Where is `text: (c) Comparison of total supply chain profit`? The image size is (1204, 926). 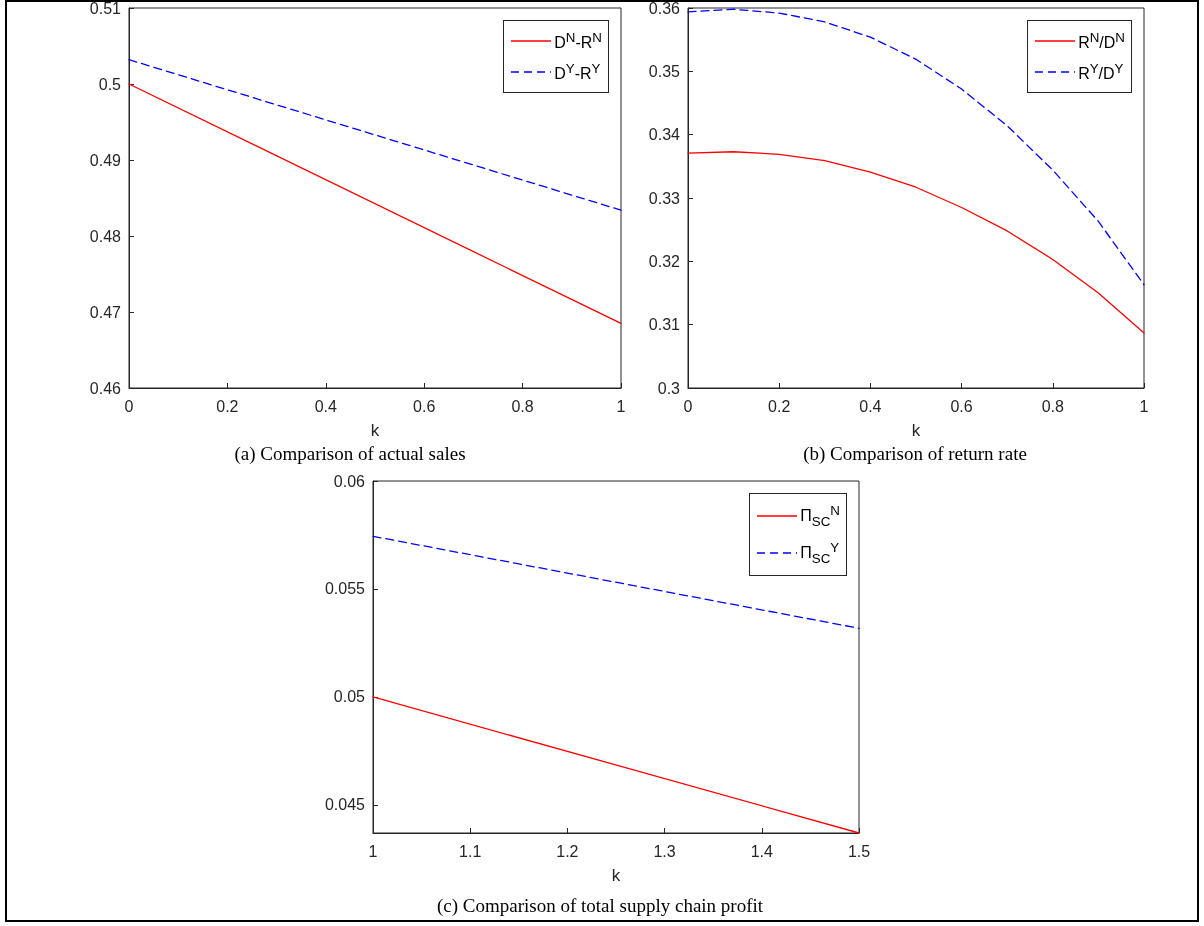 text: (c) Comparison of total supply chain profit is located at coordinates (600, 906).